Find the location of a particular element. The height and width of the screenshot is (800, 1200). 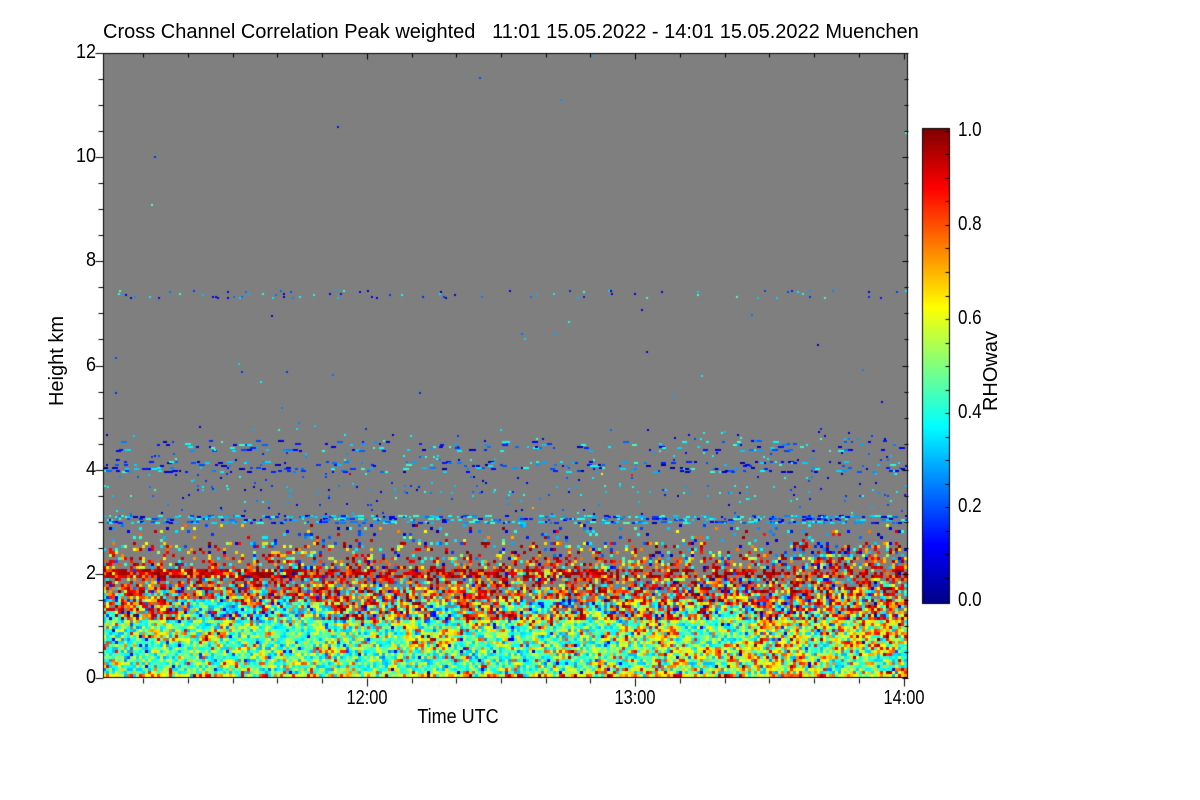

x-tick-label: 13:00 is located at coordinates (635, 698).